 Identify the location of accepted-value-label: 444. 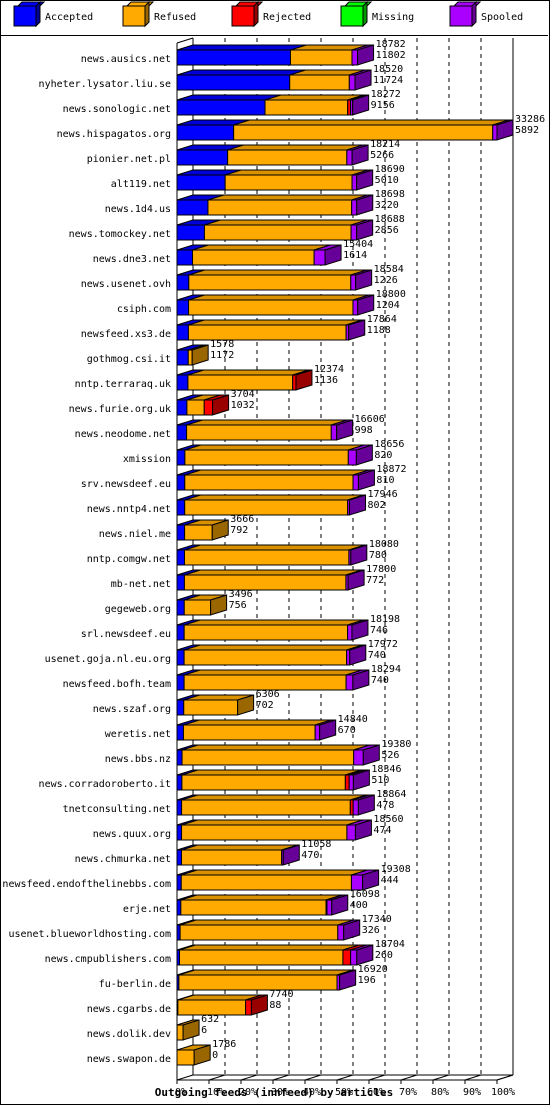
(390, 880).